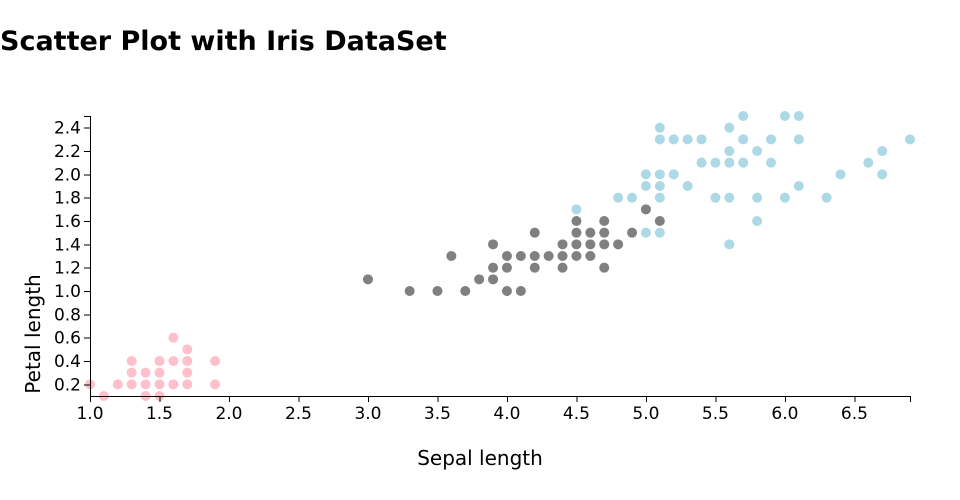  I want to click on x-tick-label: 5.5, so click(715, 414).